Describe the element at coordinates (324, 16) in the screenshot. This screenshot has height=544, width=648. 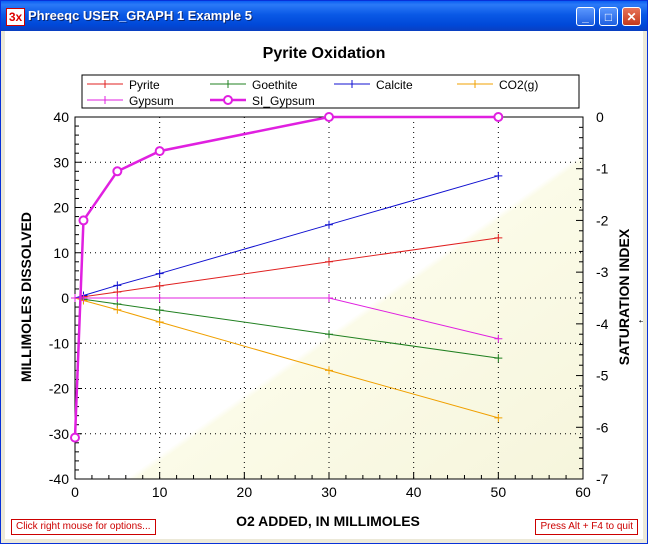
I see `title-bar: 3x Phreeqc USER_GRAPH 1 Example 5 _ □ ✕` at that location.